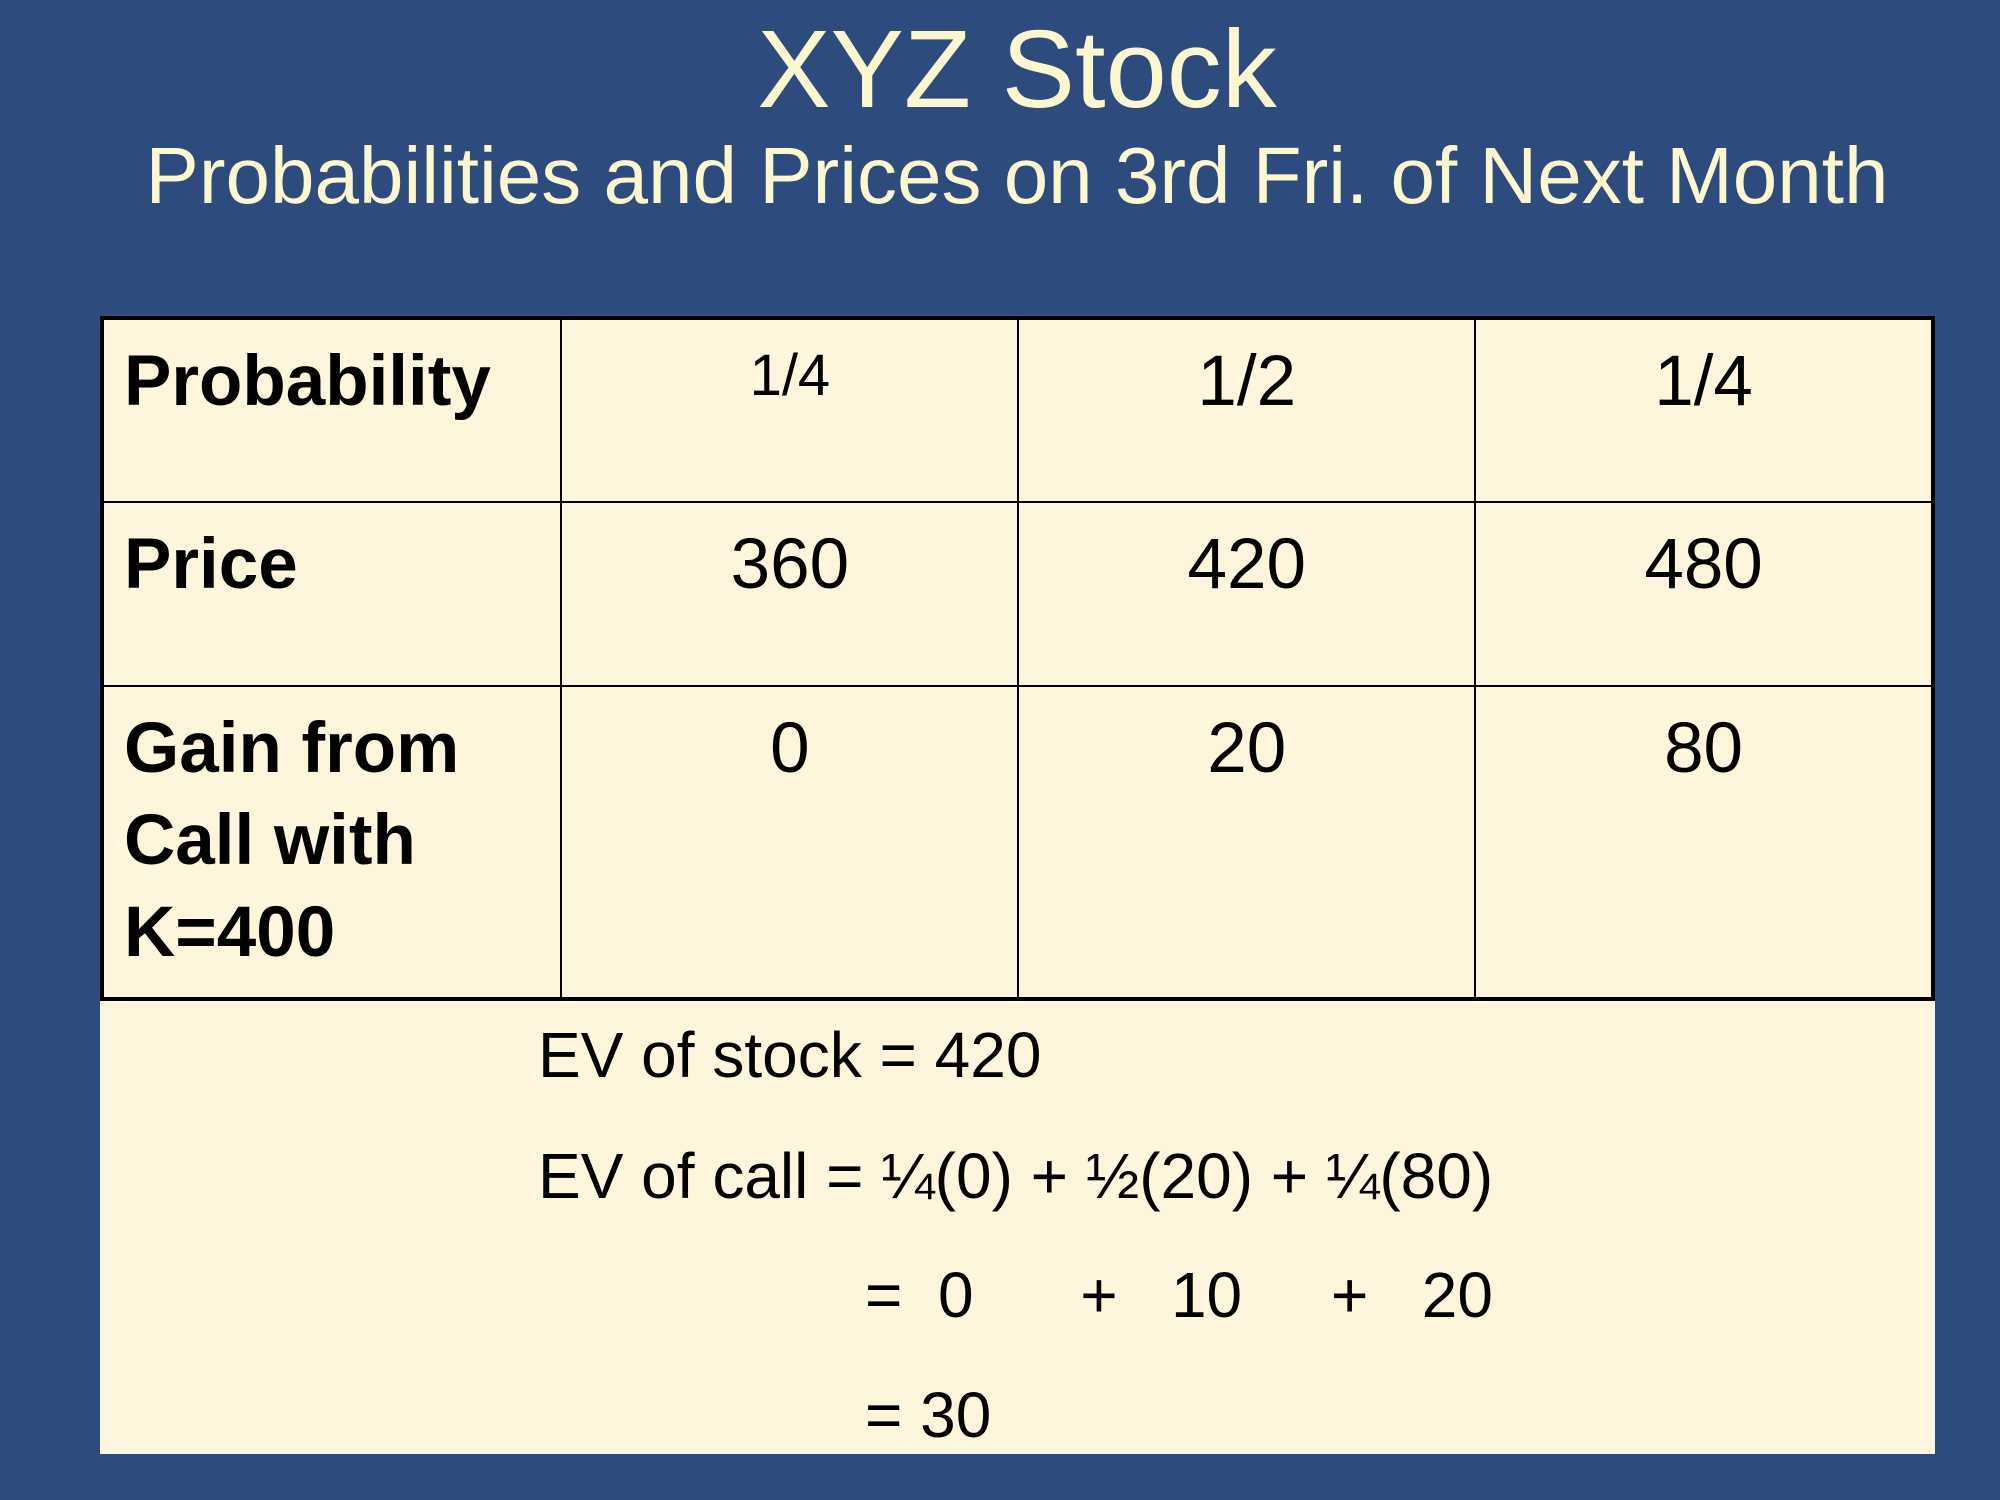  Describe the element at coordinates (331, 410) in the screenshot. I see `row-header: Probability` at that location.